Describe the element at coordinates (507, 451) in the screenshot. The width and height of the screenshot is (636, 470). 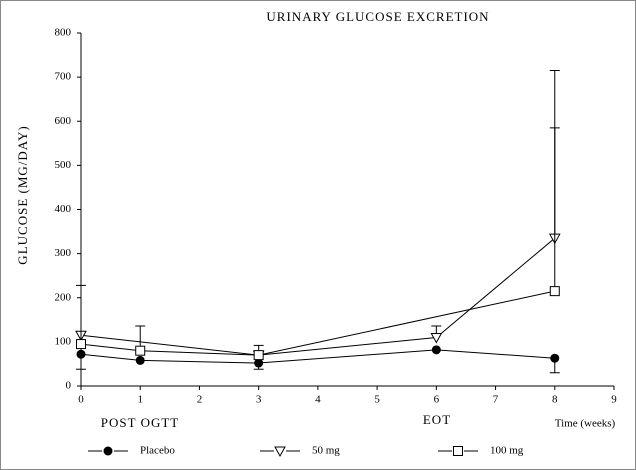
I see `legend-label: 100 mg` at that location.